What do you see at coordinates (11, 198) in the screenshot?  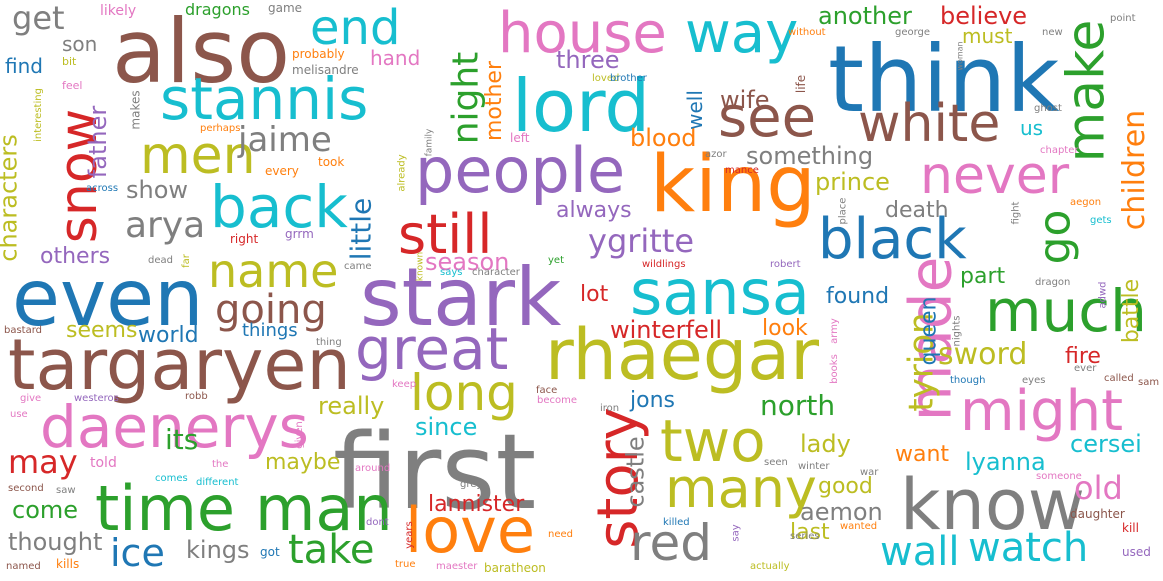 I see `word: characters` at bounding box center [11, 198].